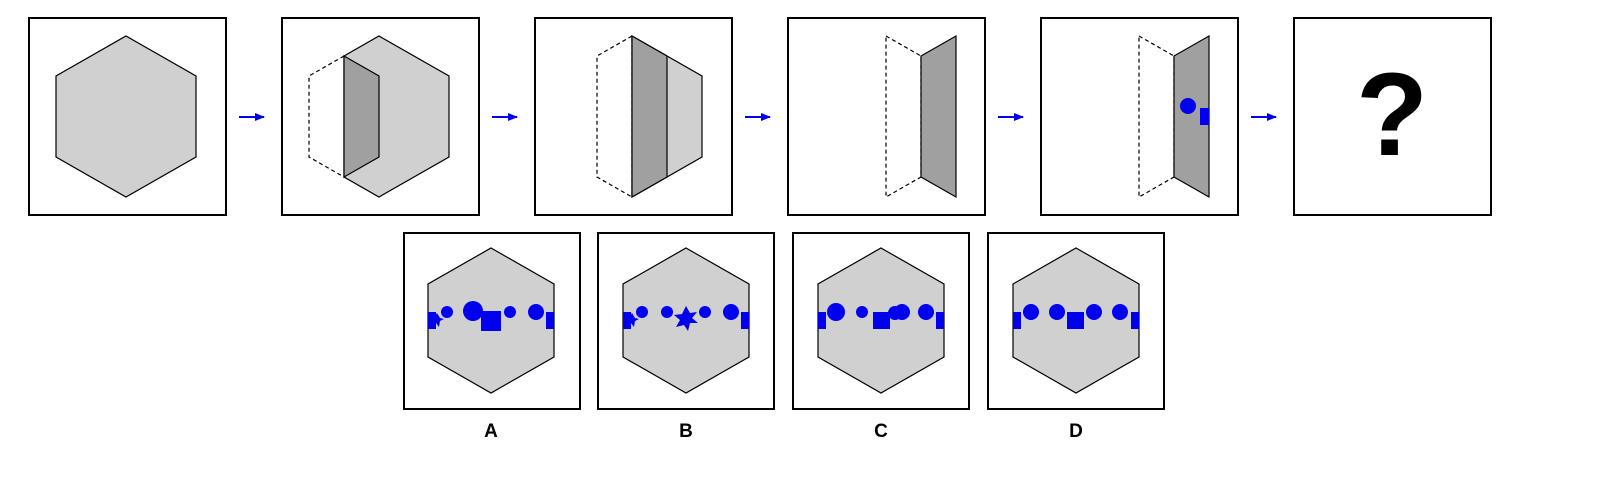 This screenshot has width=1610, height=490. I want to click on dashed-original-edge-icon, so click(326, 116).